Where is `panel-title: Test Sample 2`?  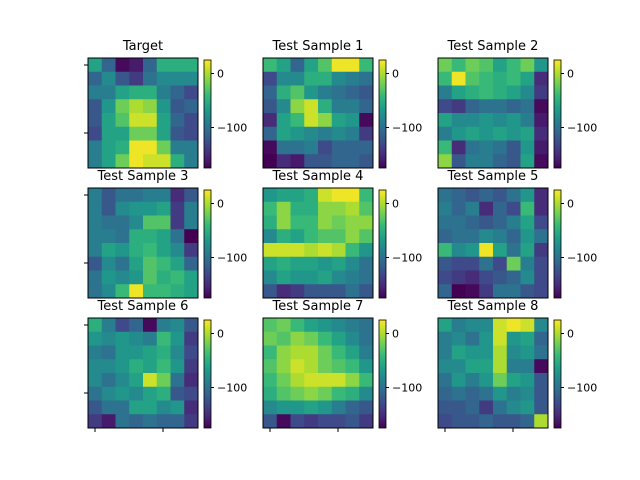
panel-title: Test Sample 2 is located at coordinates (493, 46).